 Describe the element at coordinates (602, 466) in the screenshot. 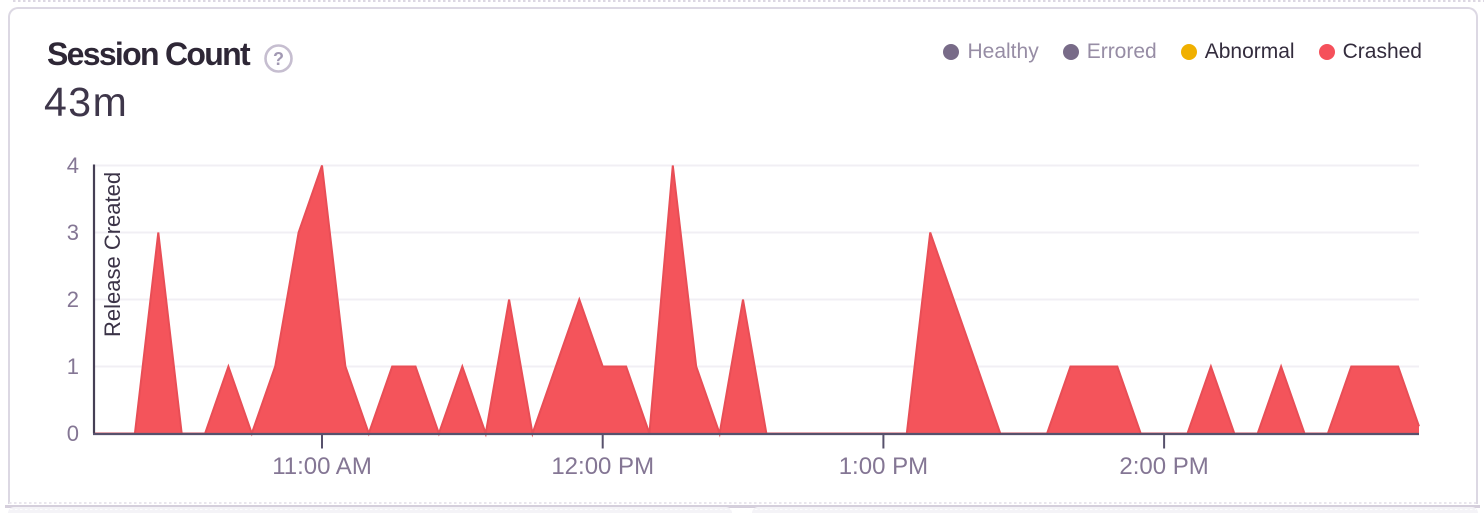

I see `svg-text: 12:00 PM` at that location.